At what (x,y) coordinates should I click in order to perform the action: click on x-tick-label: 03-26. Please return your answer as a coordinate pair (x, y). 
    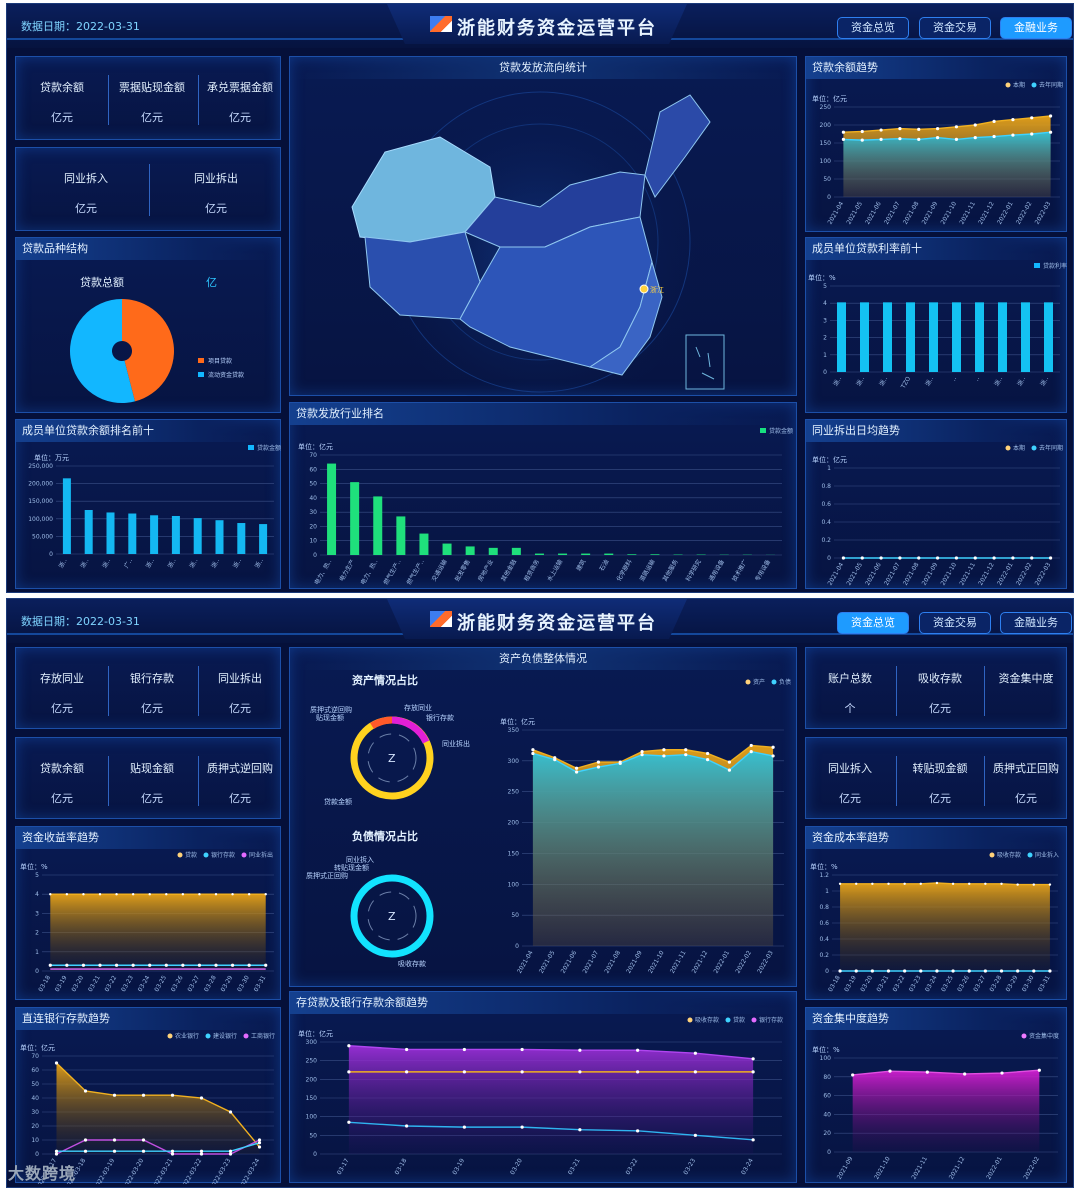
    Looking at the image, I should click on (177, 983).